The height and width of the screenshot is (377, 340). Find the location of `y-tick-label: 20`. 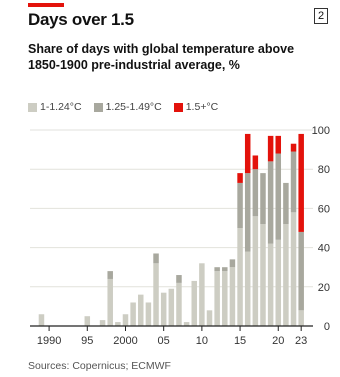

y-tick-label: 20 is located at coordinates (324, 288).